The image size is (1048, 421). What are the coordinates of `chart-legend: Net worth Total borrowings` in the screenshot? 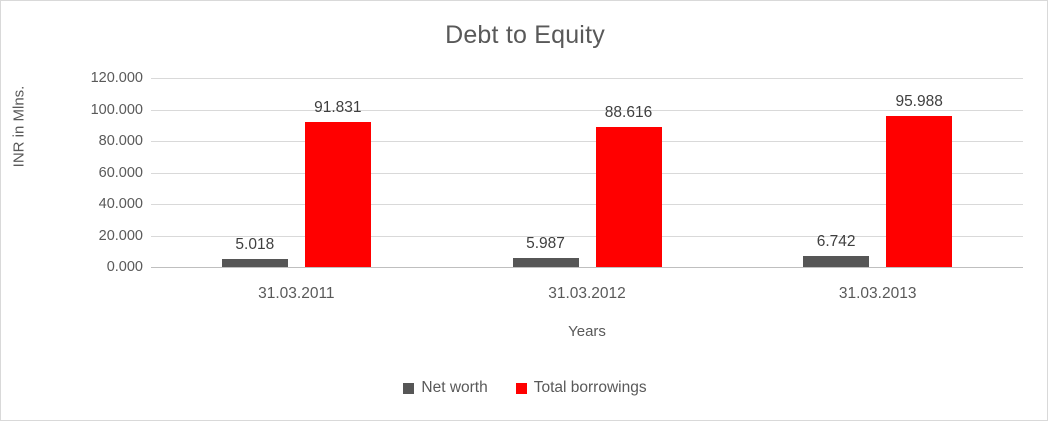 It's located at (524, 388).